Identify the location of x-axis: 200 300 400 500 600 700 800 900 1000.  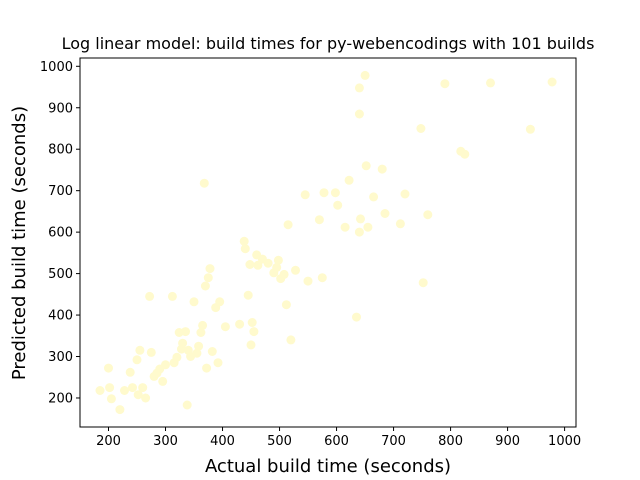
(338, 438).